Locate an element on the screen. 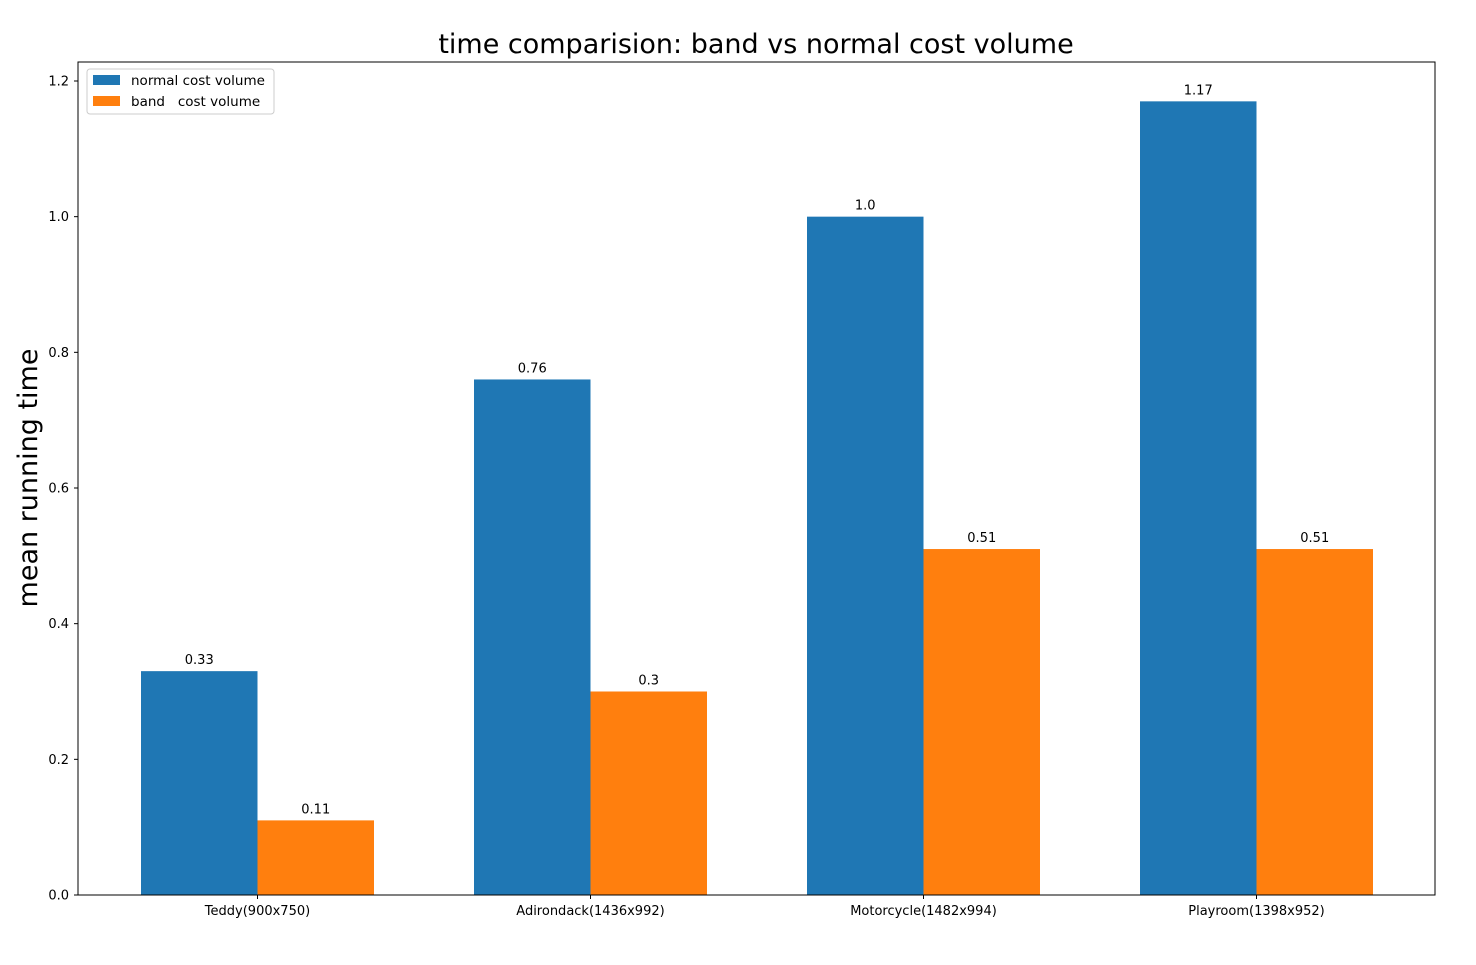 This screenshot has height=965, width=1476. value-label-normal-cost-volume-playroom-1398x952: 1.17 is located at coordinates (1198, 90).